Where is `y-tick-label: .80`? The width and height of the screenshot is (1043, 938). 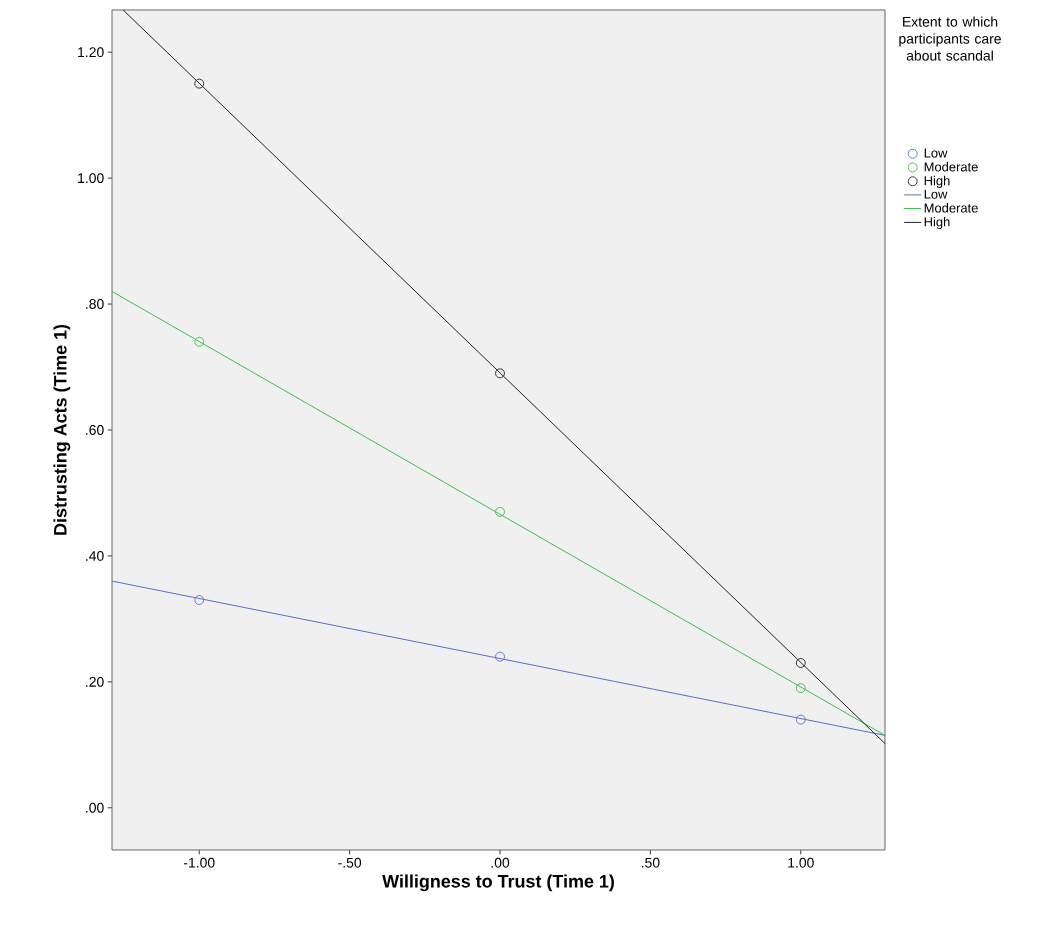 y-tick-label: .80 is located at coordinates (95, 304).